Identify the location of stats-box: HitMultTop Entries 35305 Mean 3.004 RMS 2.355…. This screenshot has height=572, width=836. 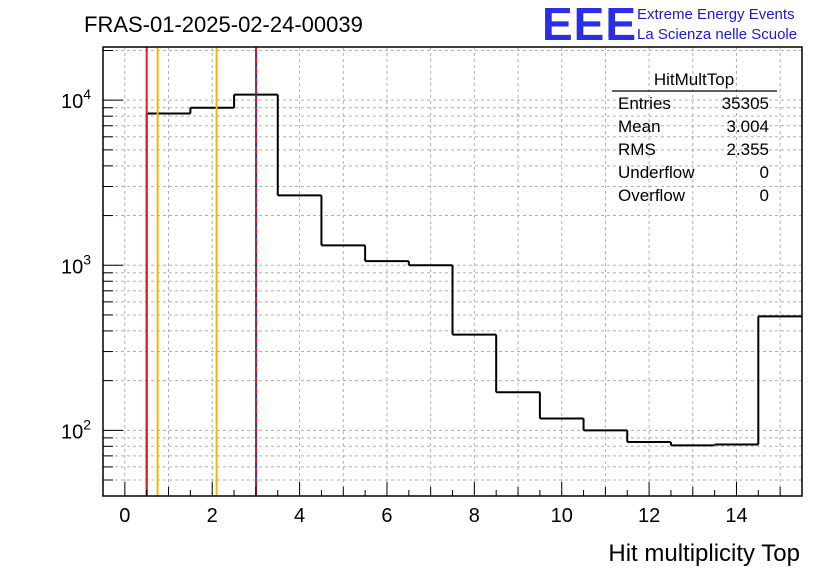
(694, 137).